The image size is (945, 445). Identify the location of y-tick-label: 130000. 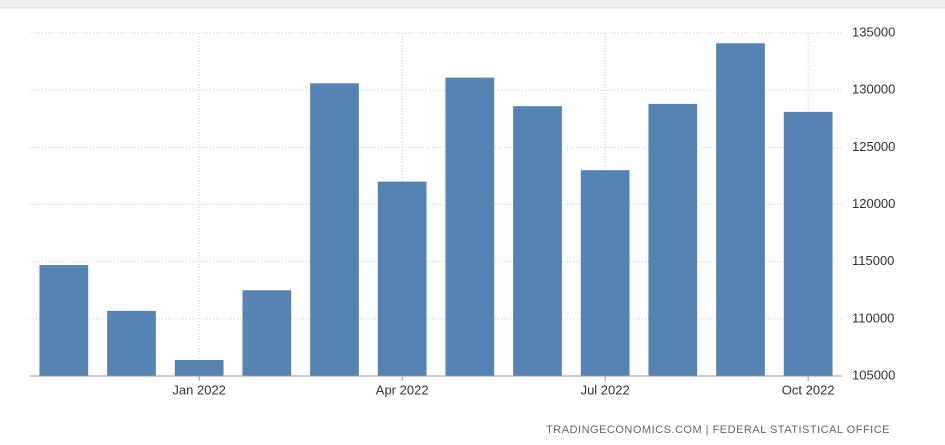
(873, 89).